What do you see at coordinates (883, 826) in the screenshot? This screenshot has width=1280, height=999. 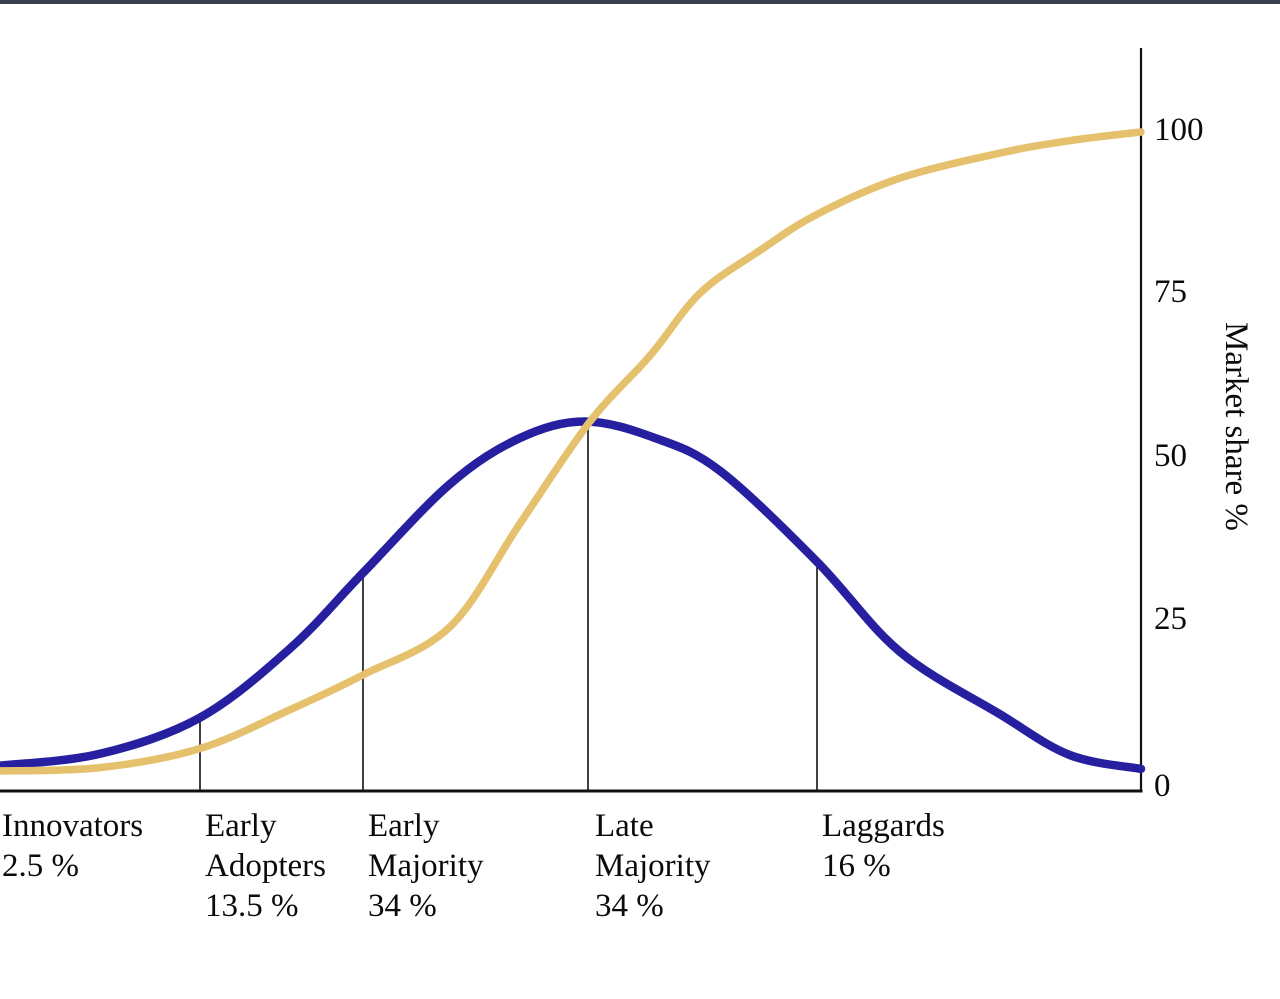 I see `segment-name: Laggards` at bounding box center [883, 826].